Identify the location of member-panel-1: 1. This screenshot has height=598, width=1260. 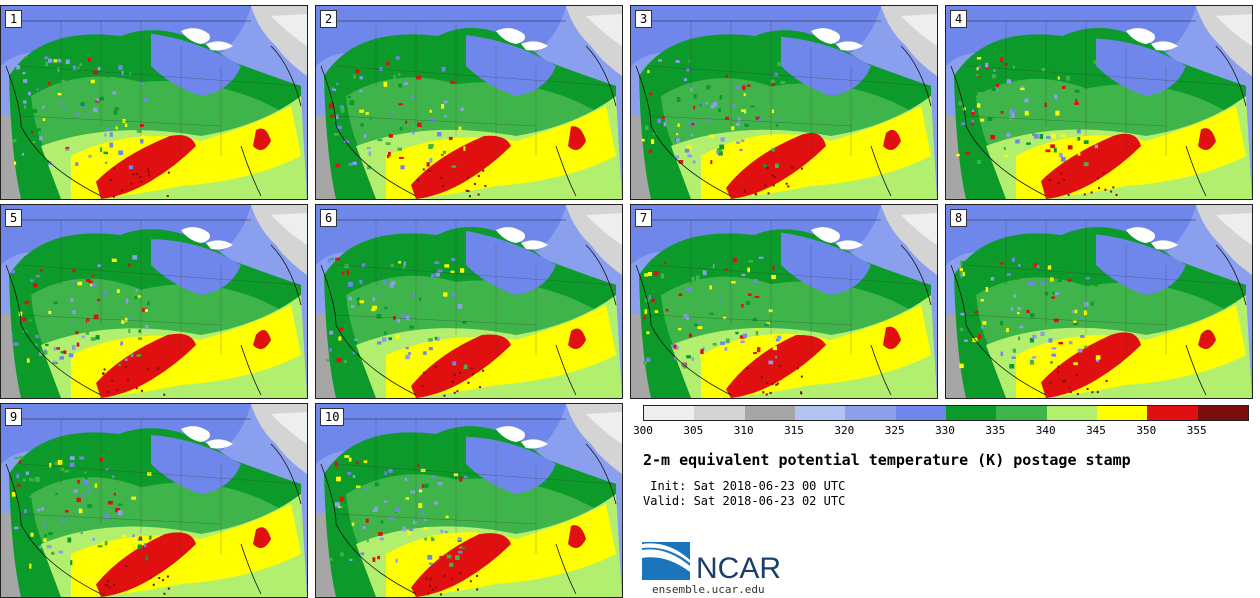
(154, 102).